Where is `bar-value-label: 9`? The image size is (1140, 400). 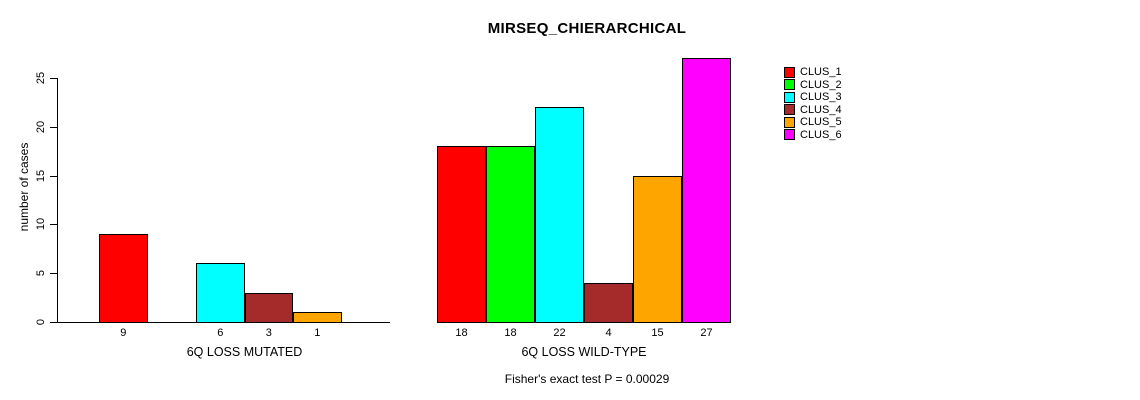
bar-value-label: 9 is located at coordinates (123, 333).